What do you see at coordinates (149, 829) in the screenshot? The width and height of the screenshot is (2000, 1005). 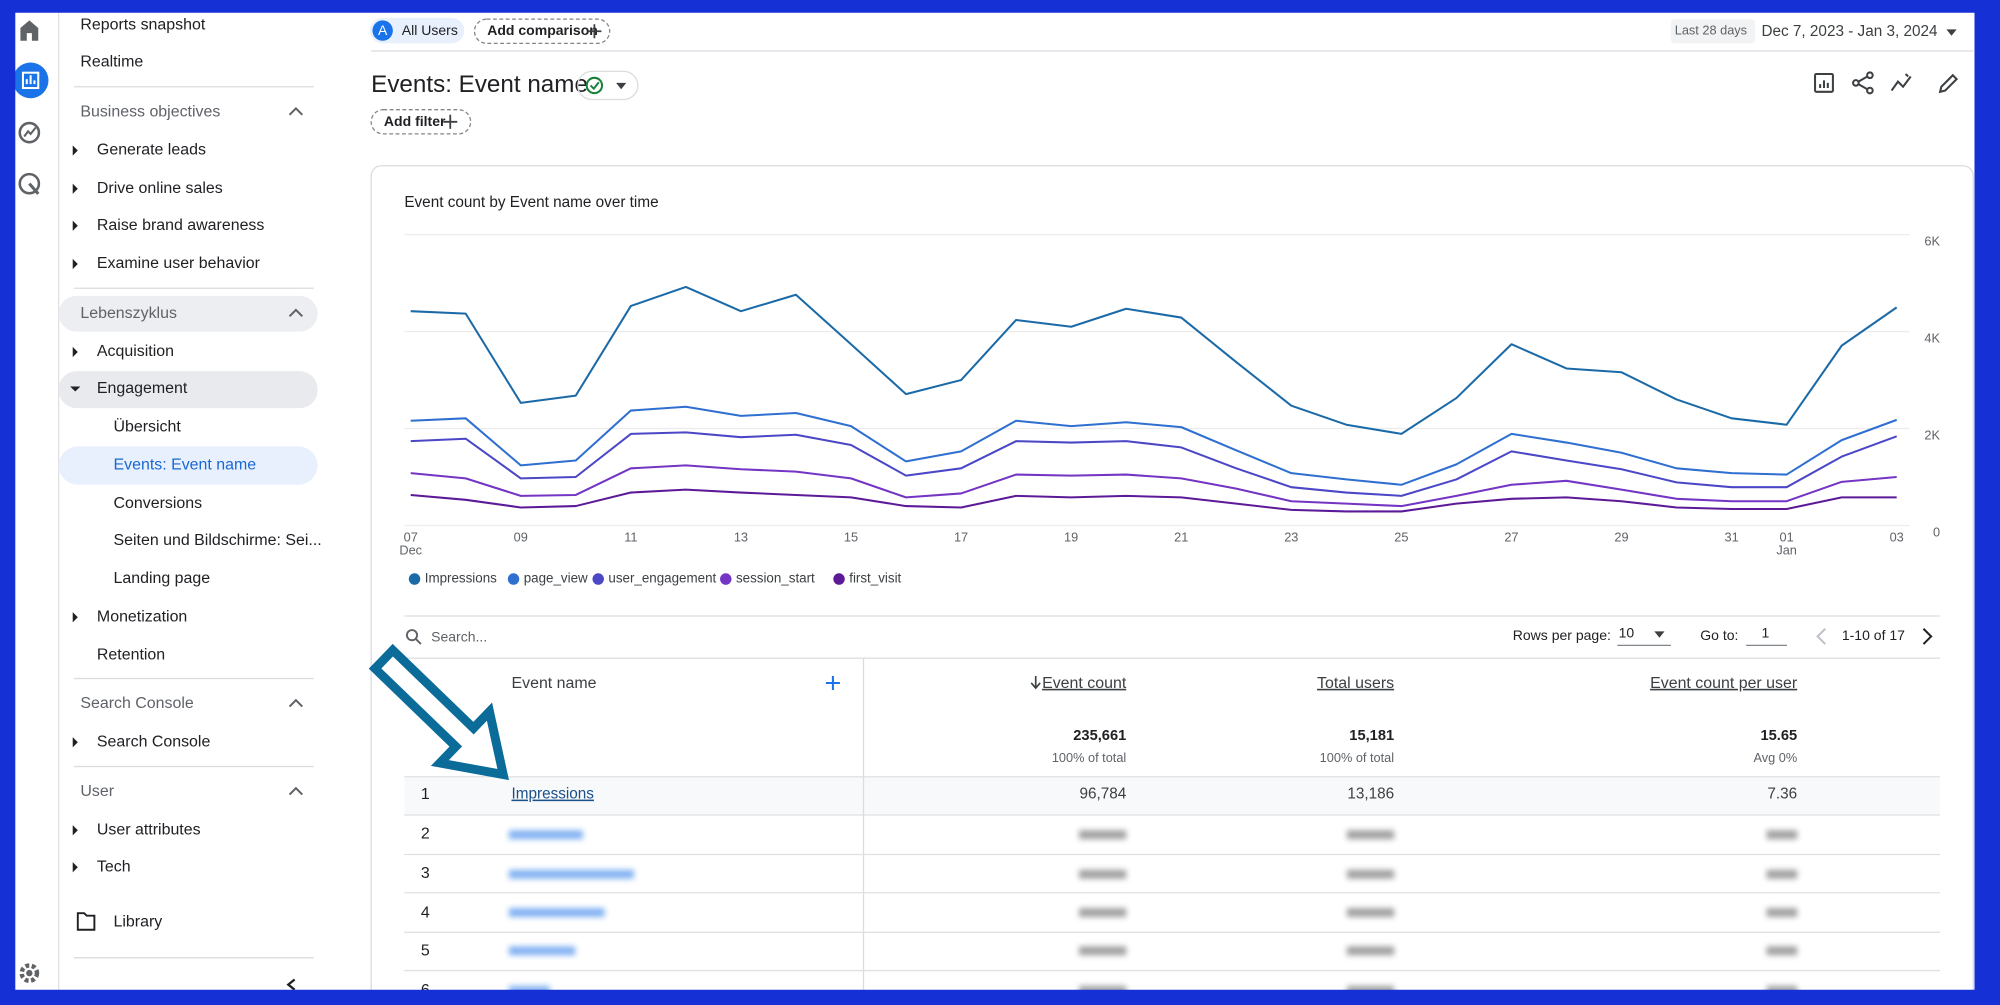 I see `nav-item: User attributes` at bounding box center [149, 829].